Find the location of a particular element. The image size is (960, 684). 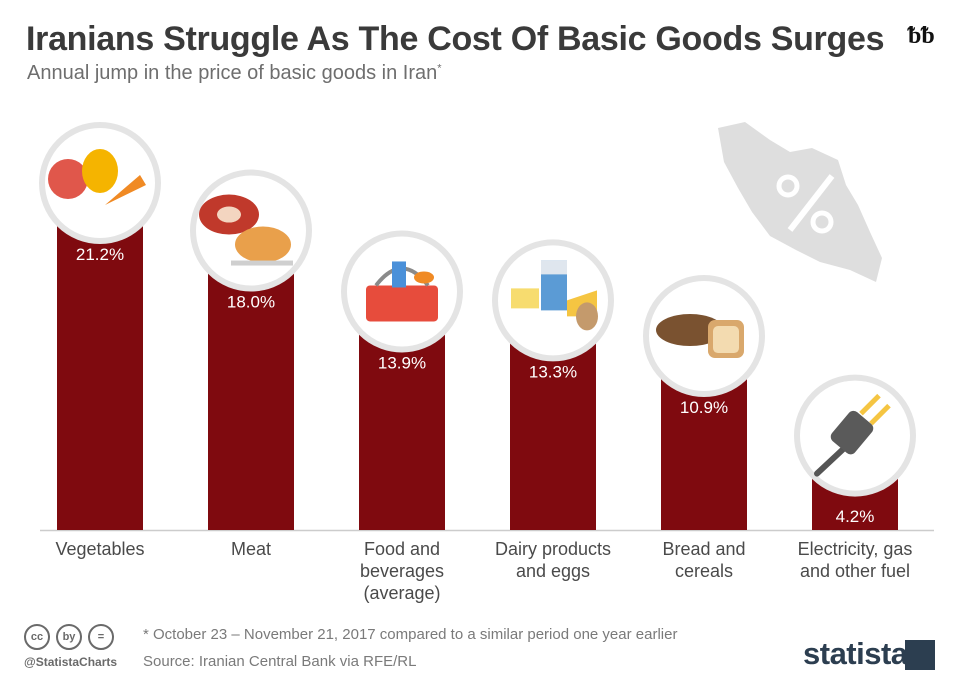

plug-icon is located at coordinates (855, 435).